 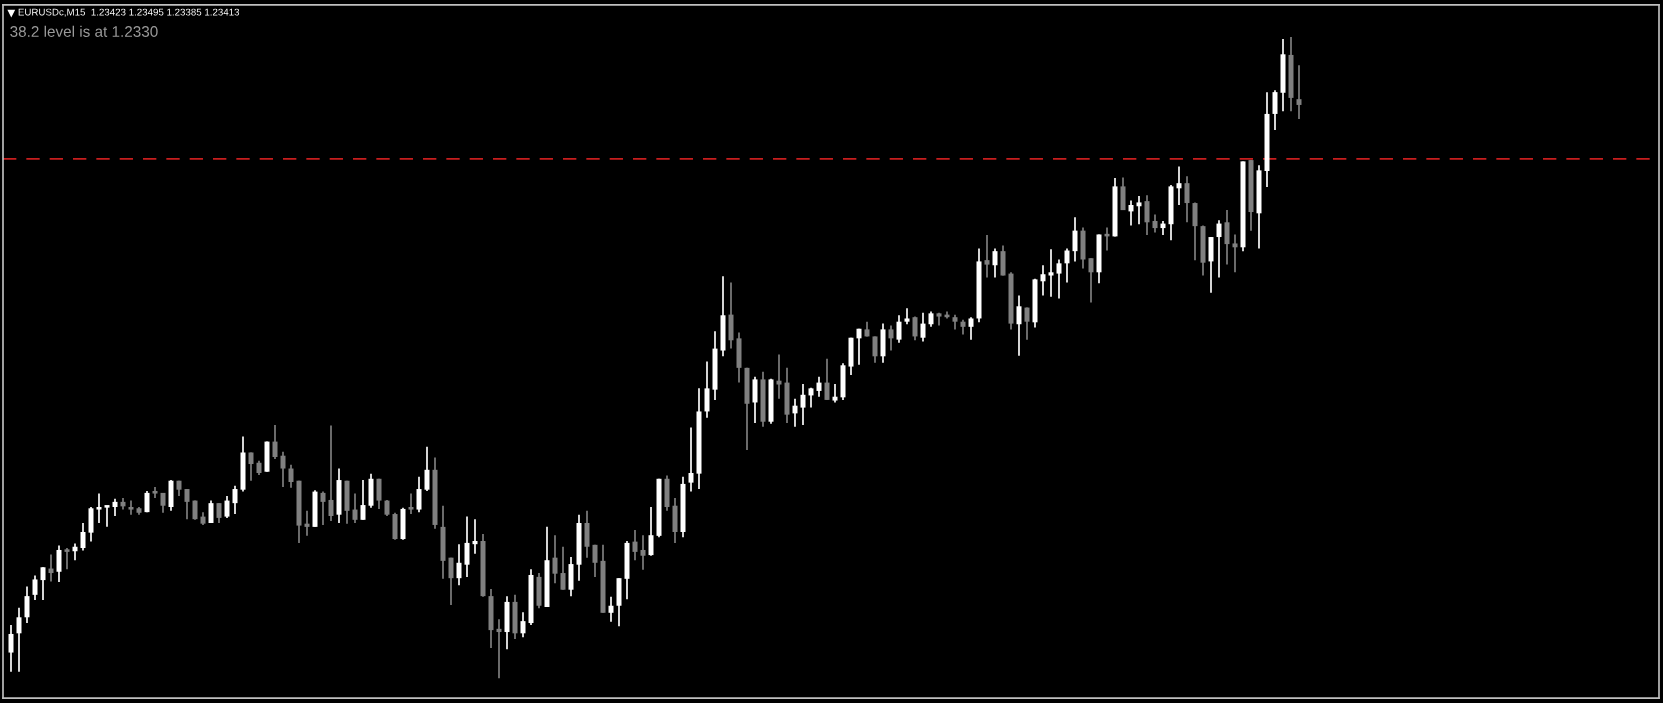 I want to click on text: 38.2 level is at 1.2330, so click(x=84, y=31).